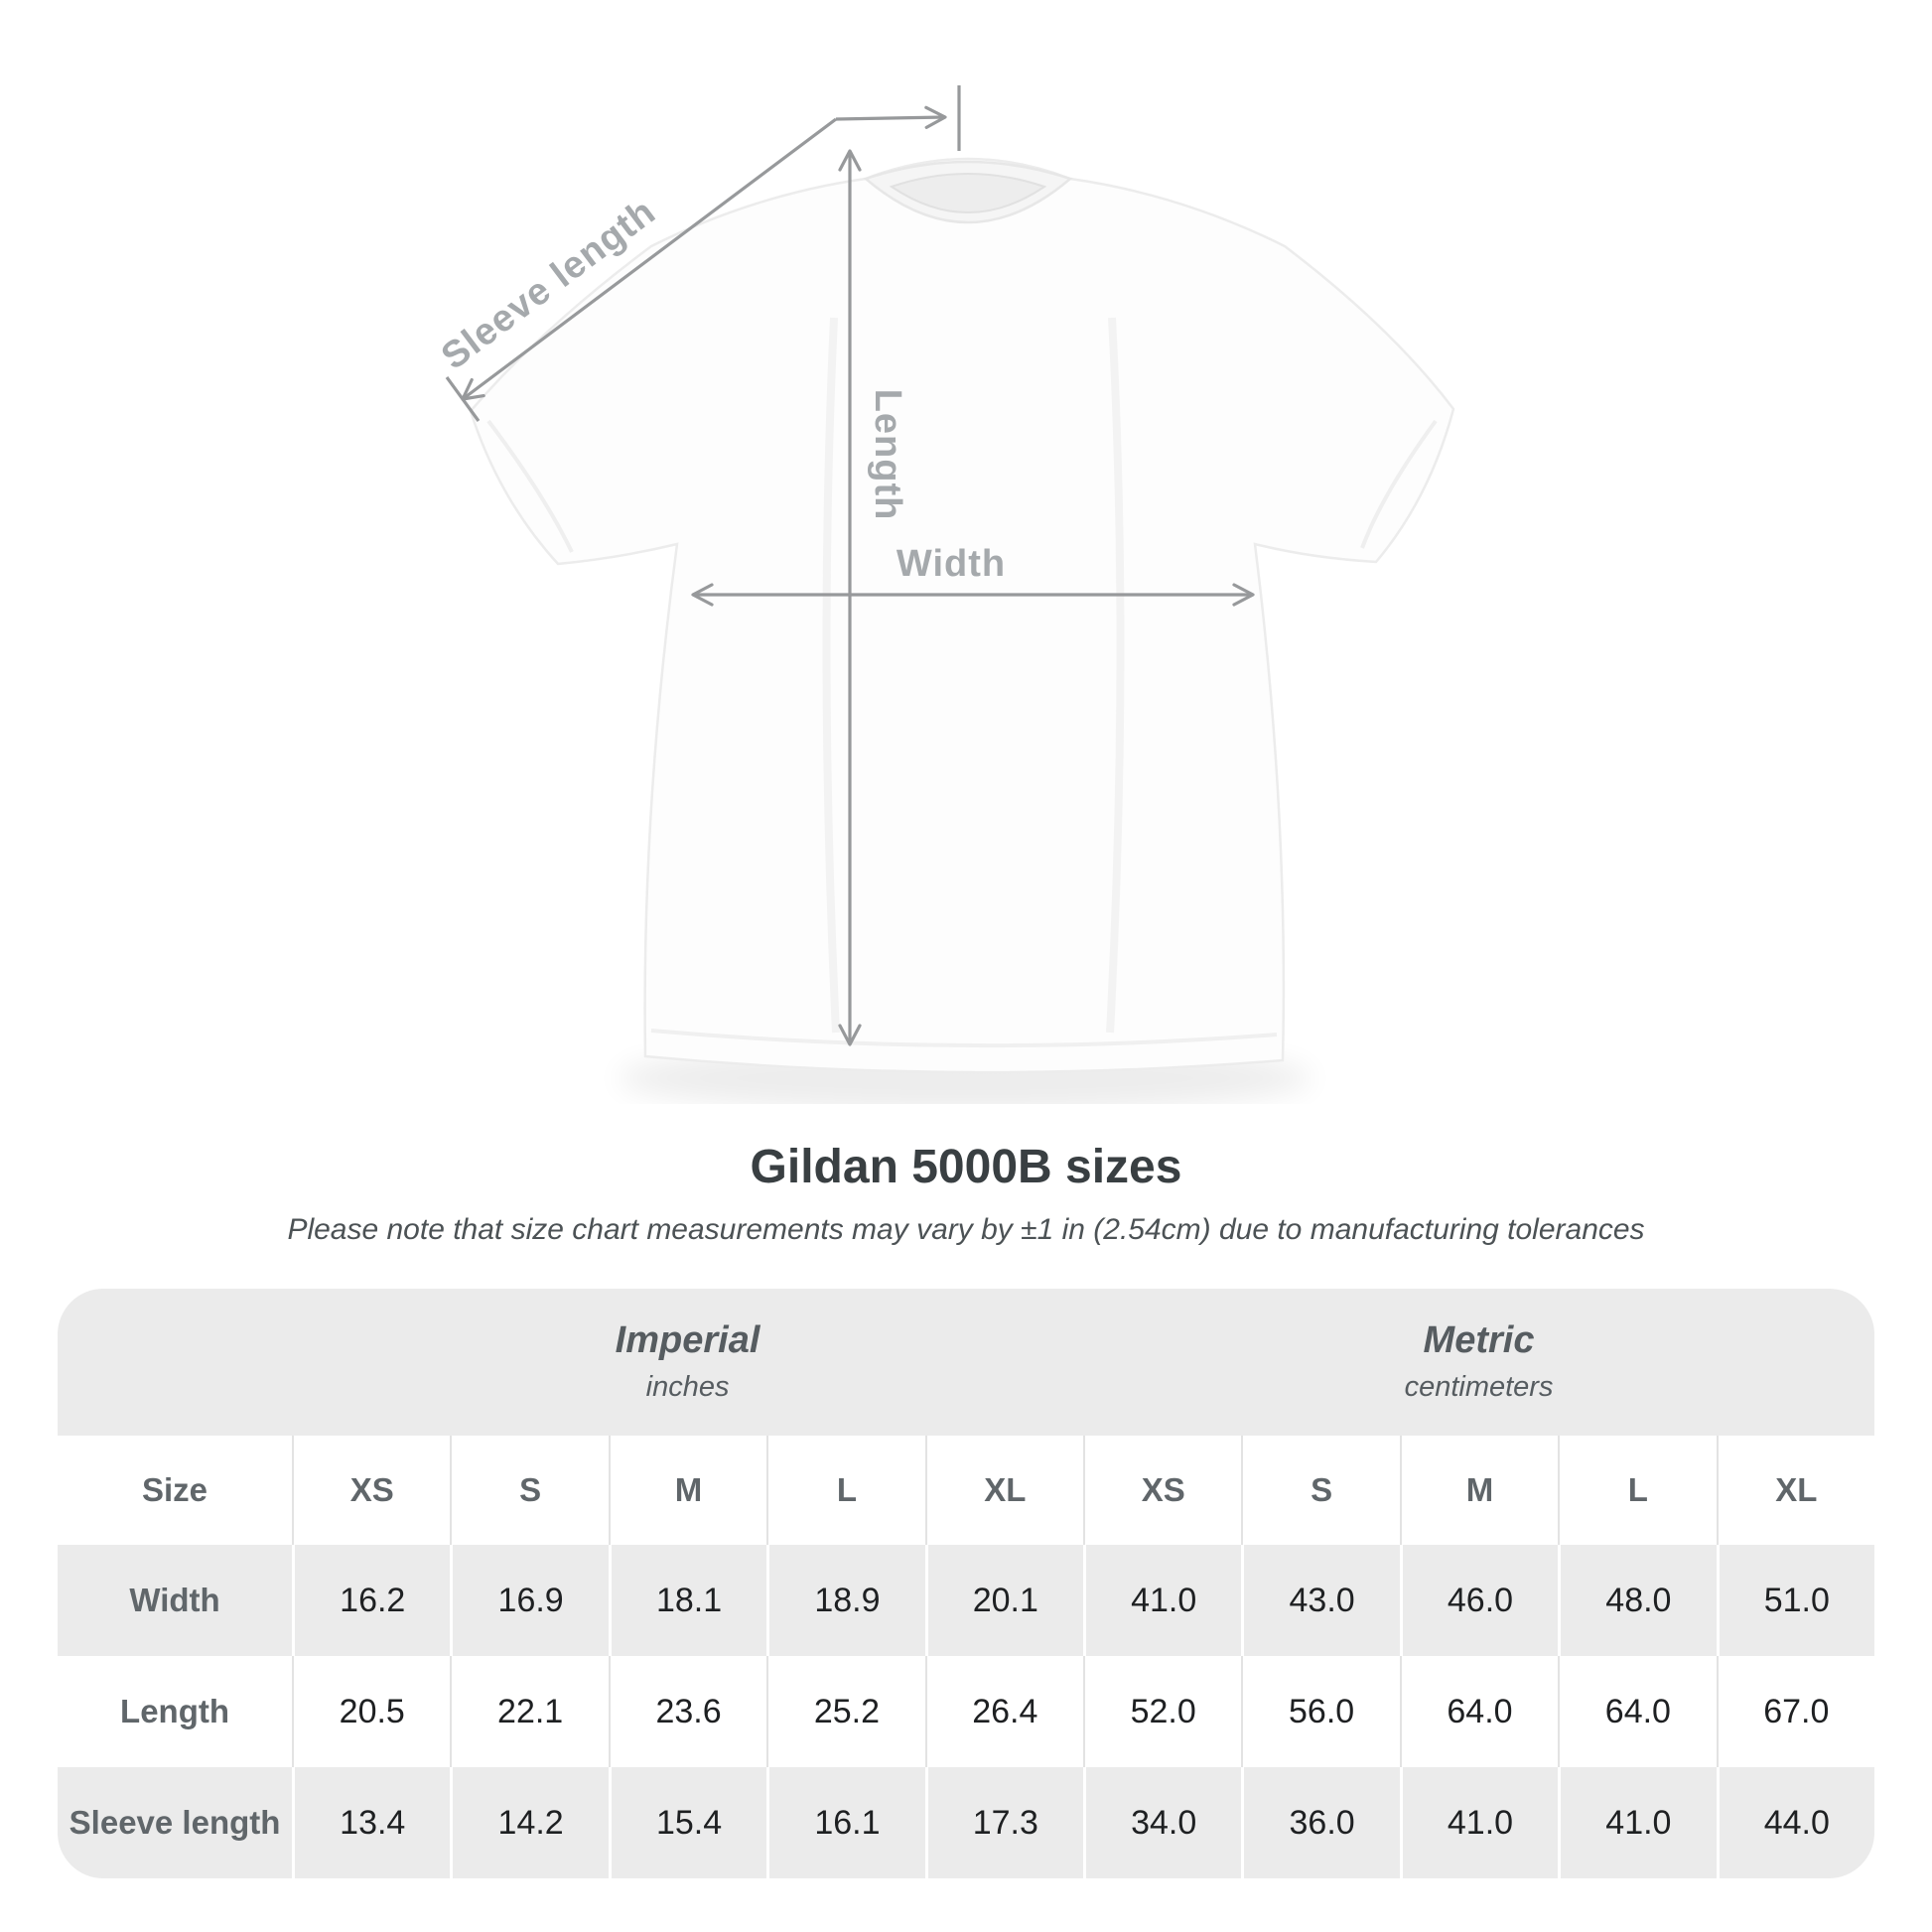 The image size is (1932, 1932). I want to click on col-imperial-l: L, so click(845, 1491).